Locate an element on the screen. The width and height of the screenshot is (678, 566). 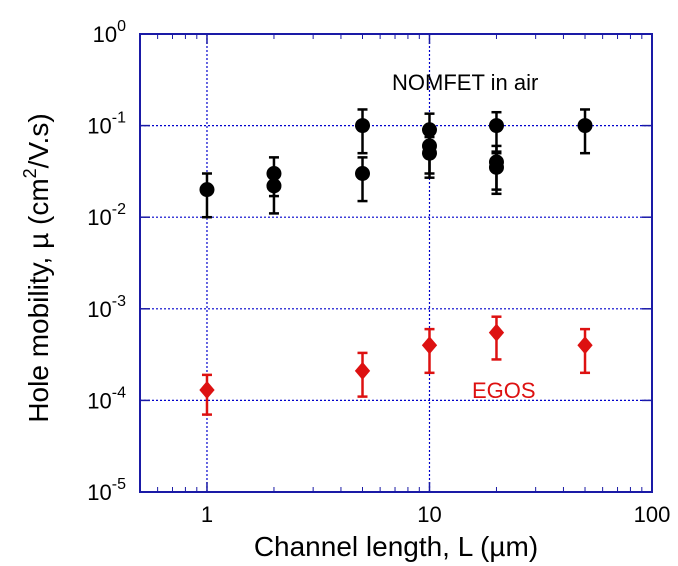
y-axis-title-prefix: Hole mobility, µ (cm is located at coordinates (38, 300).